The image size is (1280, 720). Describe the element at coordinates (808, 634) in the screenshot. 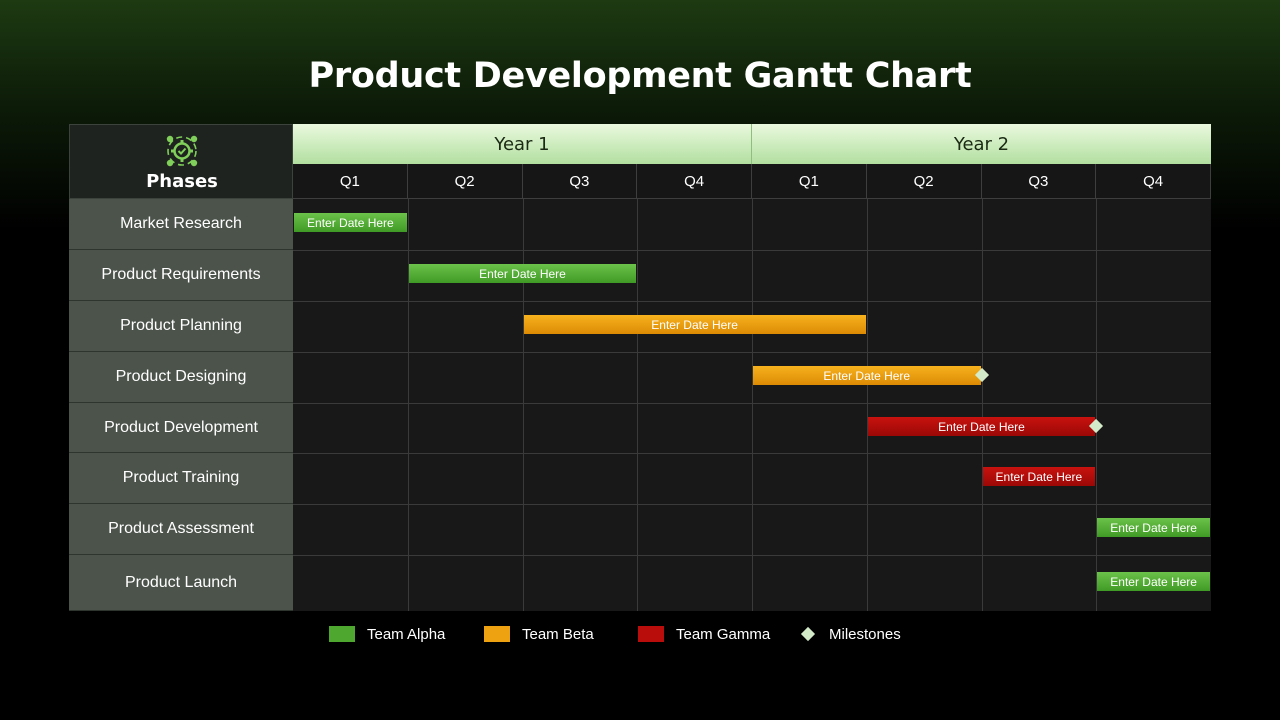

I see `milestone-legend-marker` at that location.